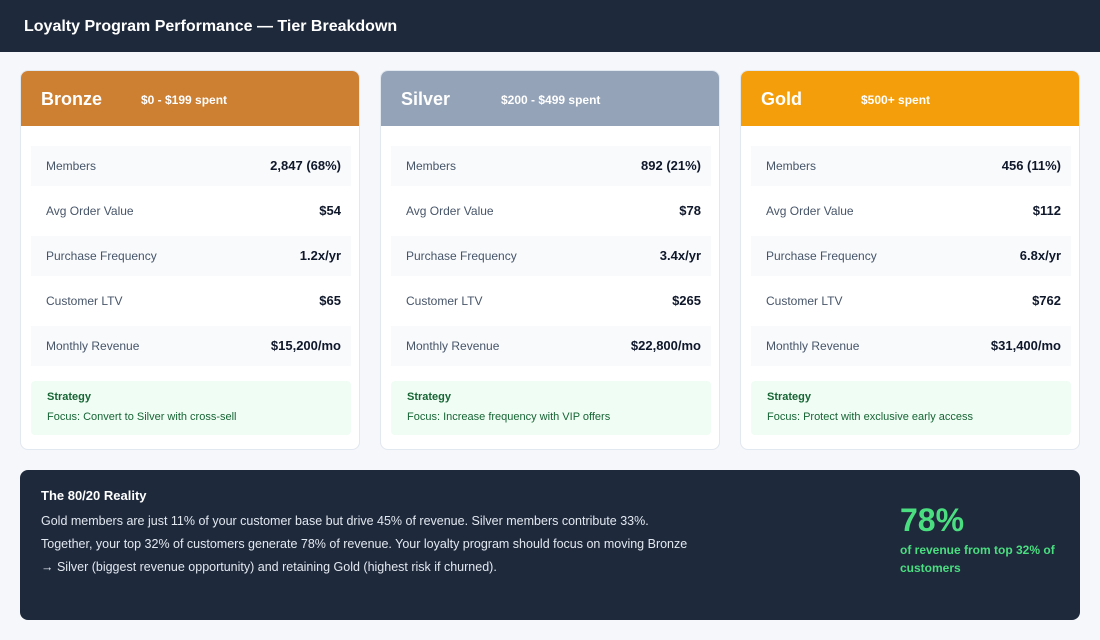 The width and height of the screenshot is (1100, 640). What do you see at coordinates (551, 211) in the screenshot?
I see `metric-row-avg-order-value: Avg Order Value $78` at bounding box center [551, 211].